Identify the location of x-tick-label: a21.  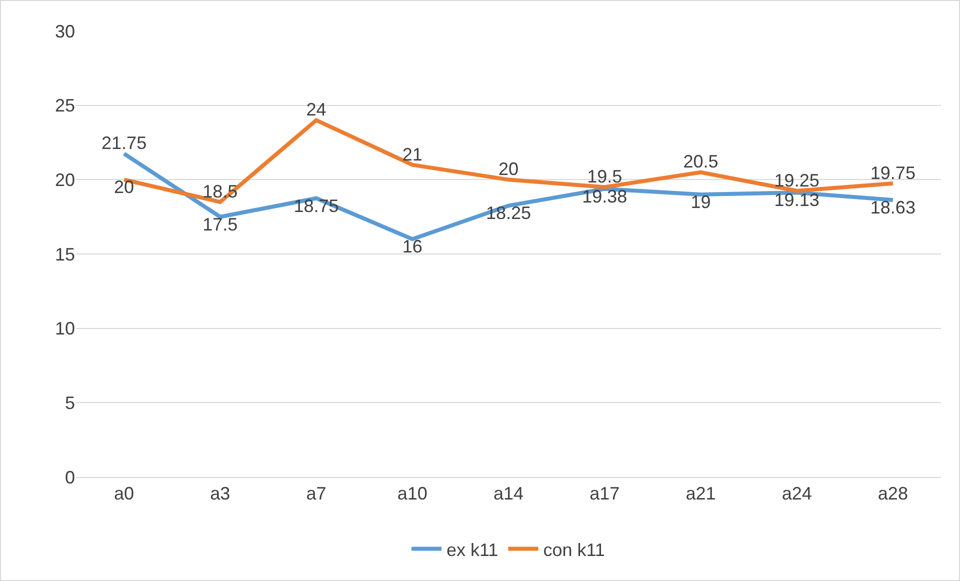
(701, 494).